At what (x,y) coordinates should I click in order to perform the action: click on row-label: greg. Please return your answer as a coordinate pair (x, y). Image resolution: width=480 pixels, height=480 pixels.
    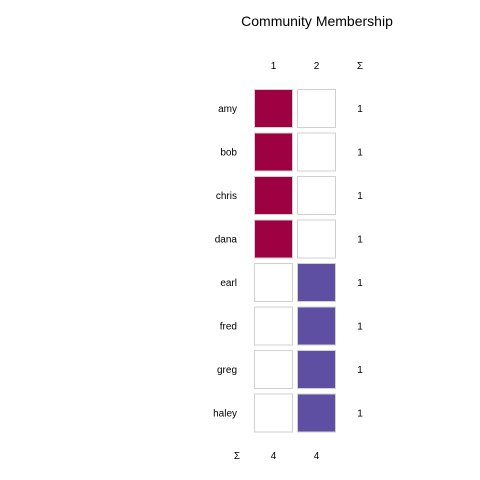
    Looking at the image, I should click on (227, 370).